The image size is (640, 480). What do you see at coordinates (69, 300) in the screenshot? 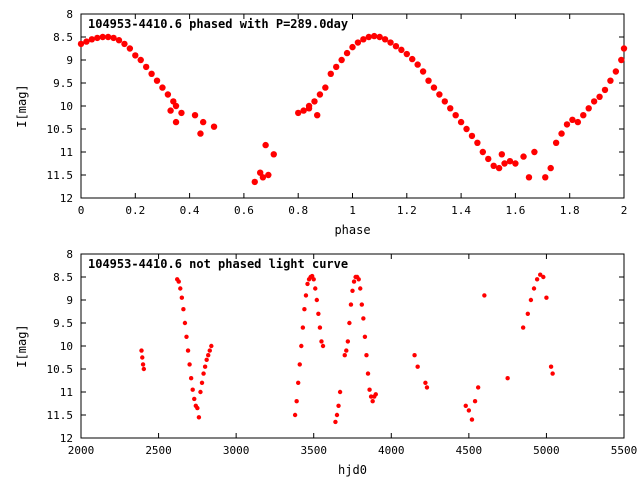
I see `unphased-y-tick-label: 9` at bounding box center [69, 300].